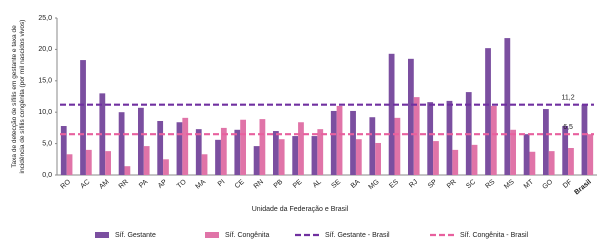 Image resolution: width=603 pixels, height=250 pixels. I want to click on y-tick-label: 5,0, so click(47, 143).